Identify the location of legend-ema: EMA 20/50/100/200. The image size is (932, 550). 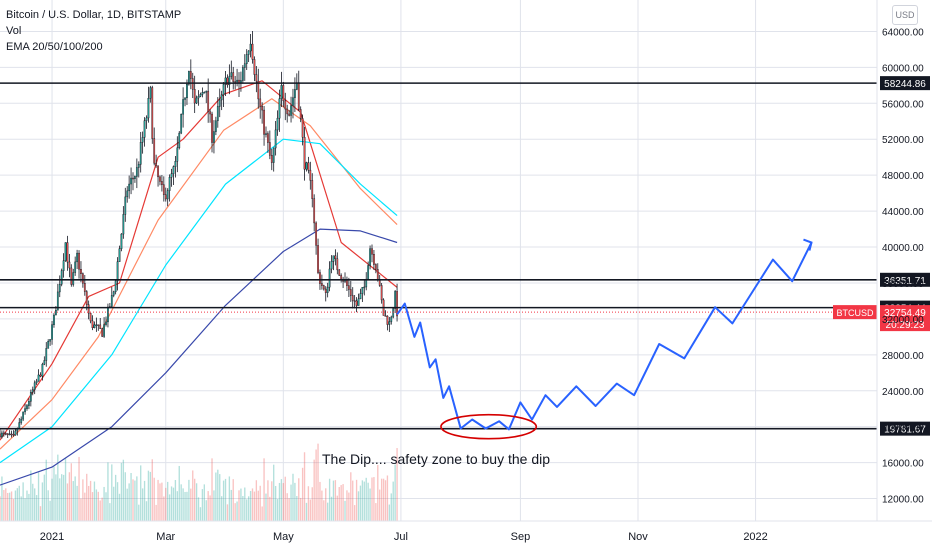
(54, 47).